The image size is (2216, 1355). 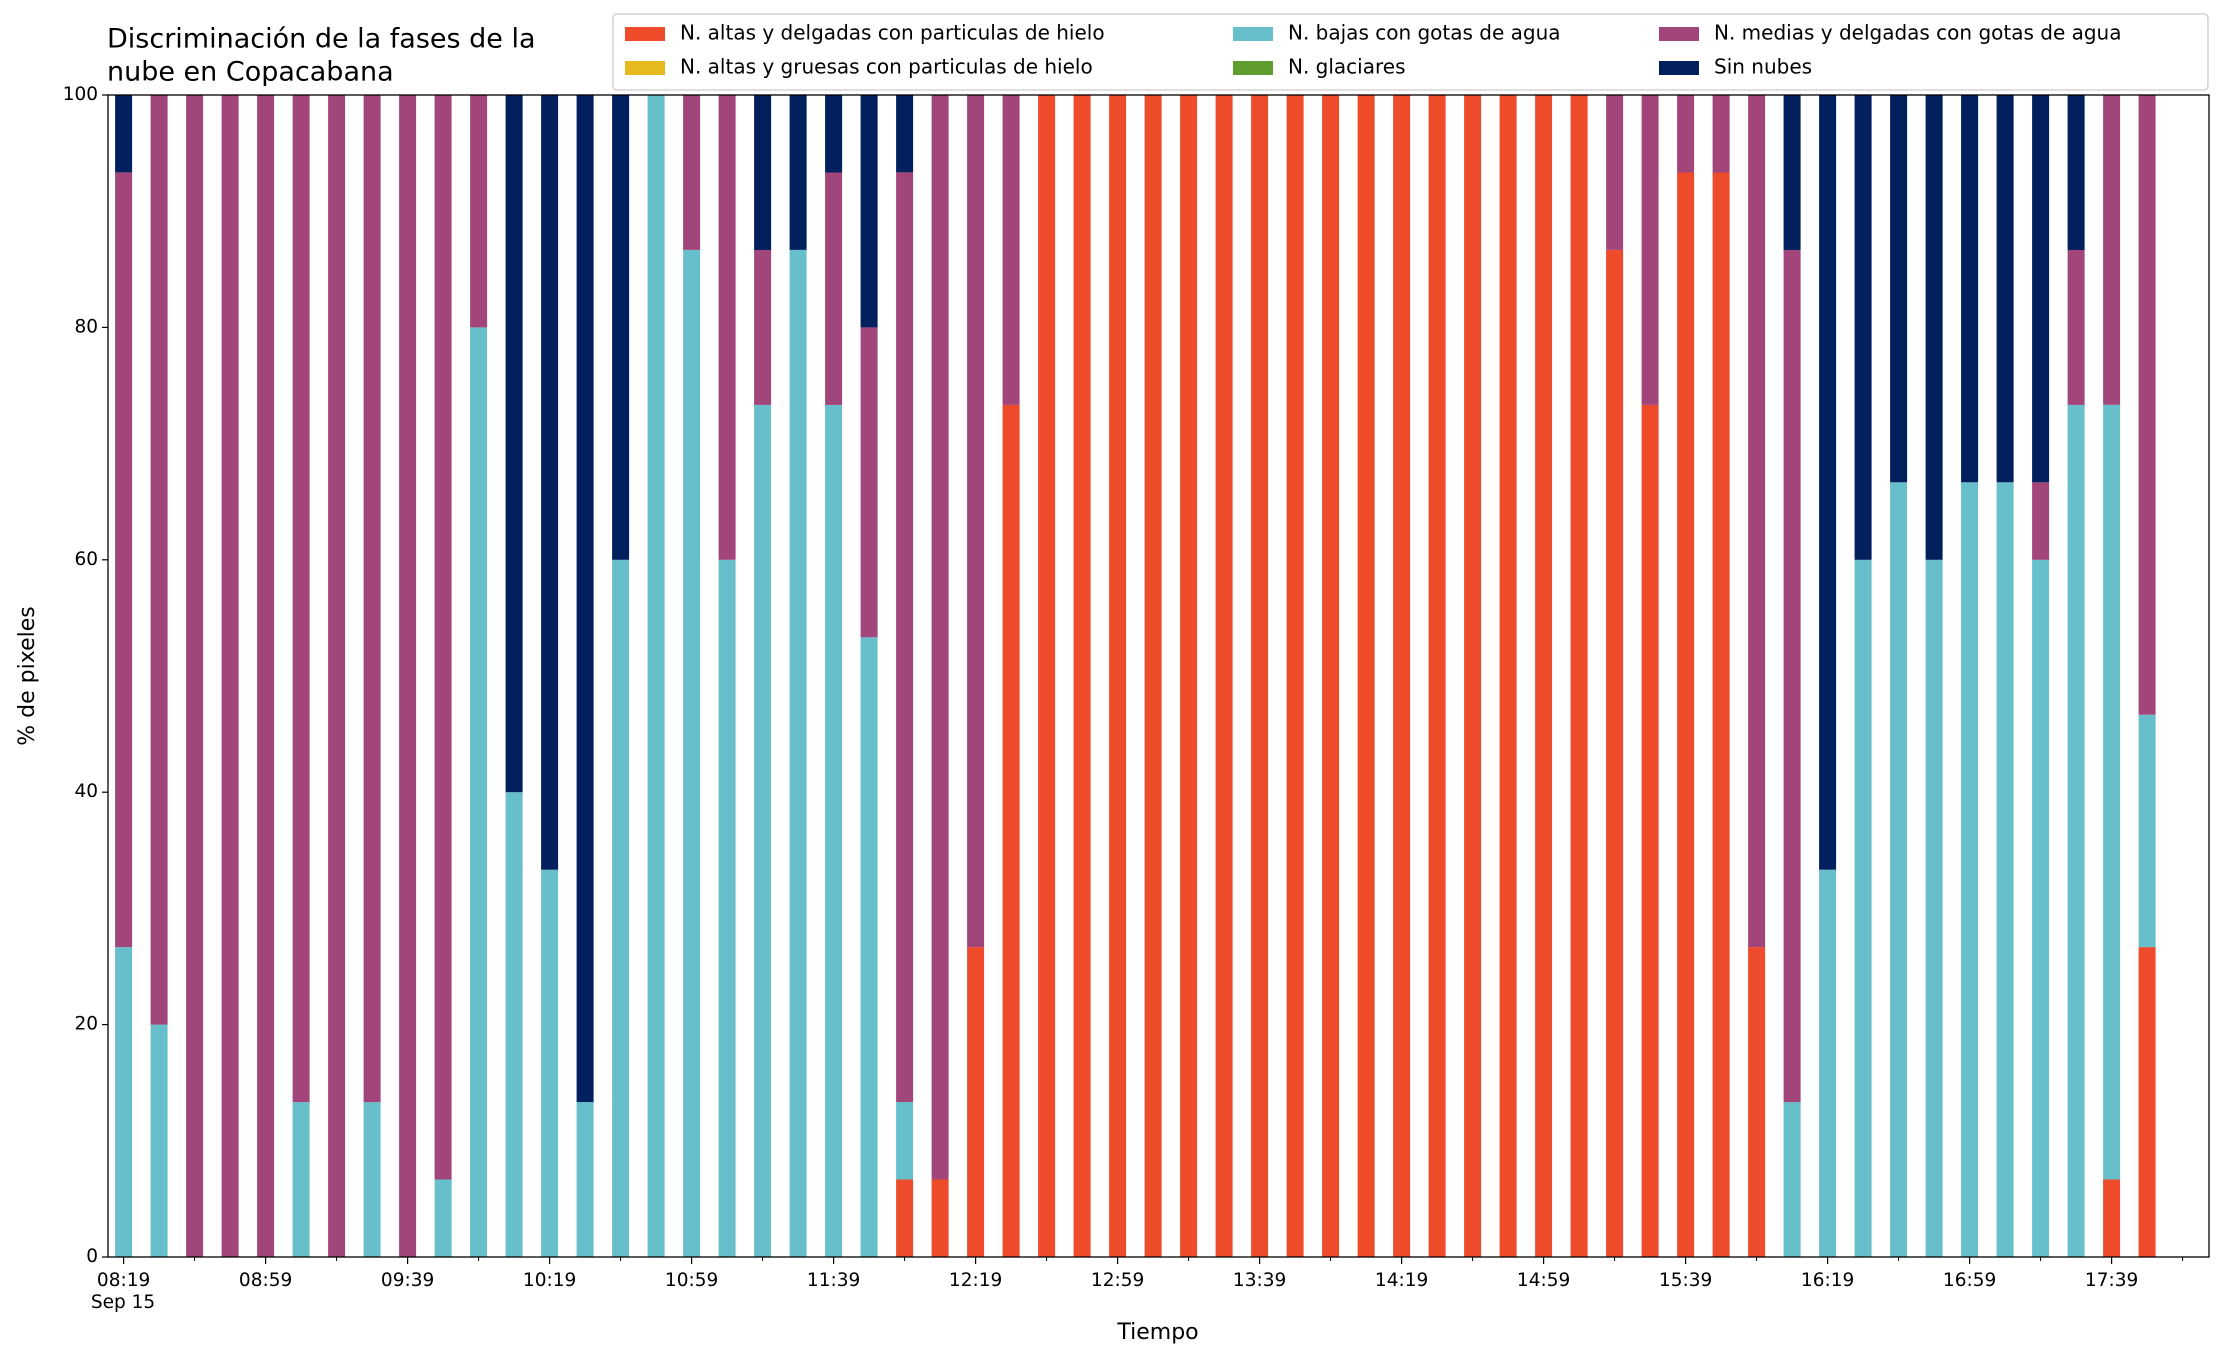 I want to click on y-tick-label: 40, so click(x=86, y=791).